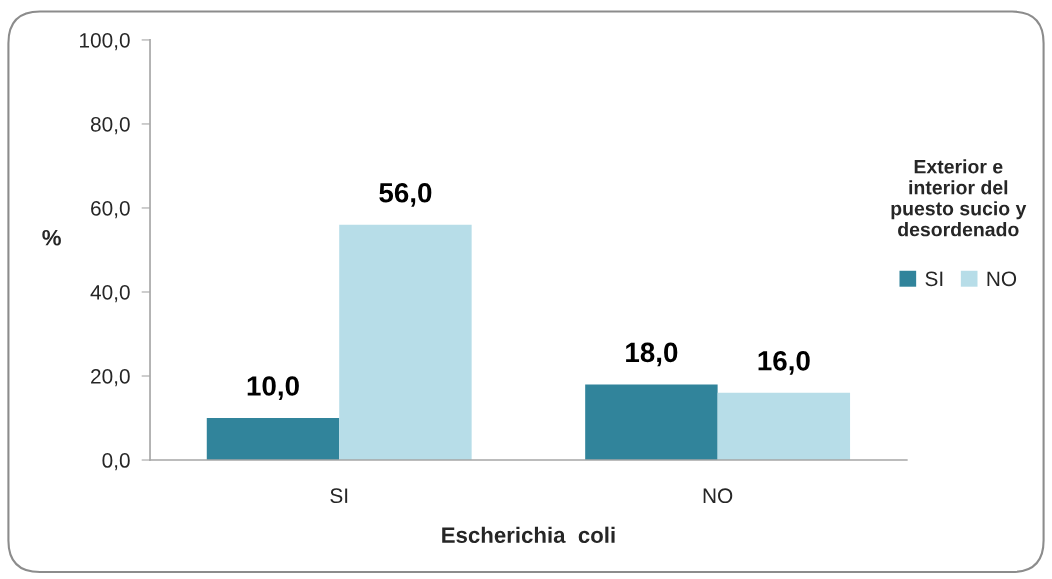 The width and height of the screenshot is (1052, 579). I want to click on x-axis-title: Escherichia coli, so click(528, 534).